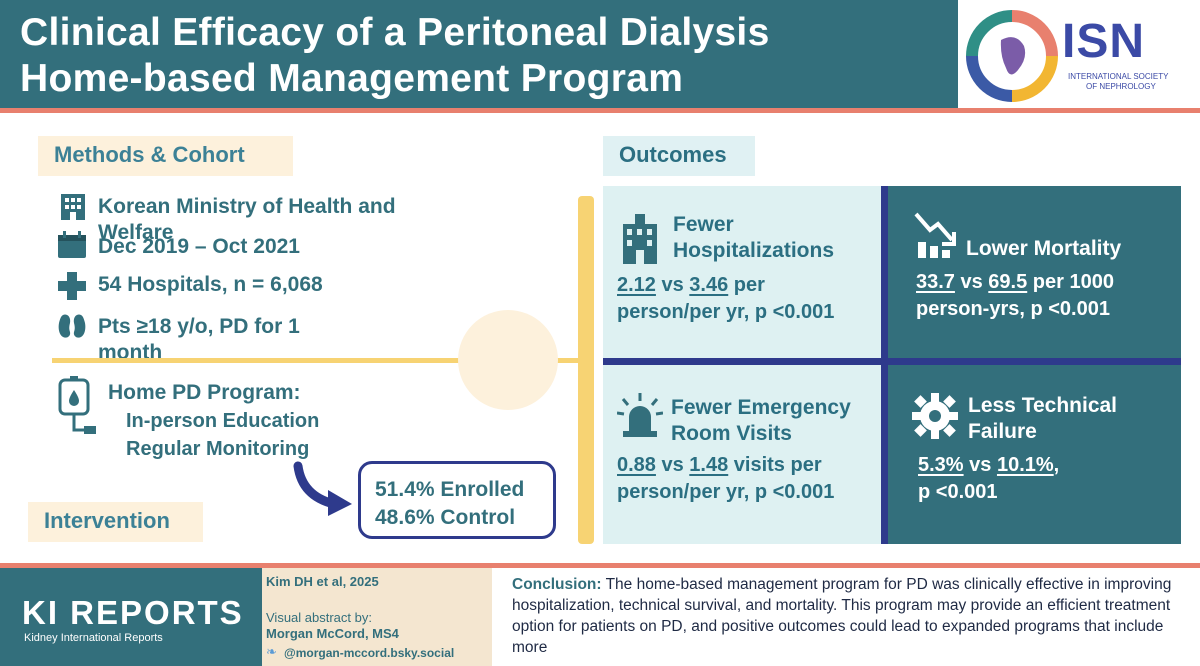 The width and height of the screenshot is (1200, 666). What do you see at coordinates (72, 245) in the screenshot?
I see `calendar-icon` at bounding box center [72, 245].